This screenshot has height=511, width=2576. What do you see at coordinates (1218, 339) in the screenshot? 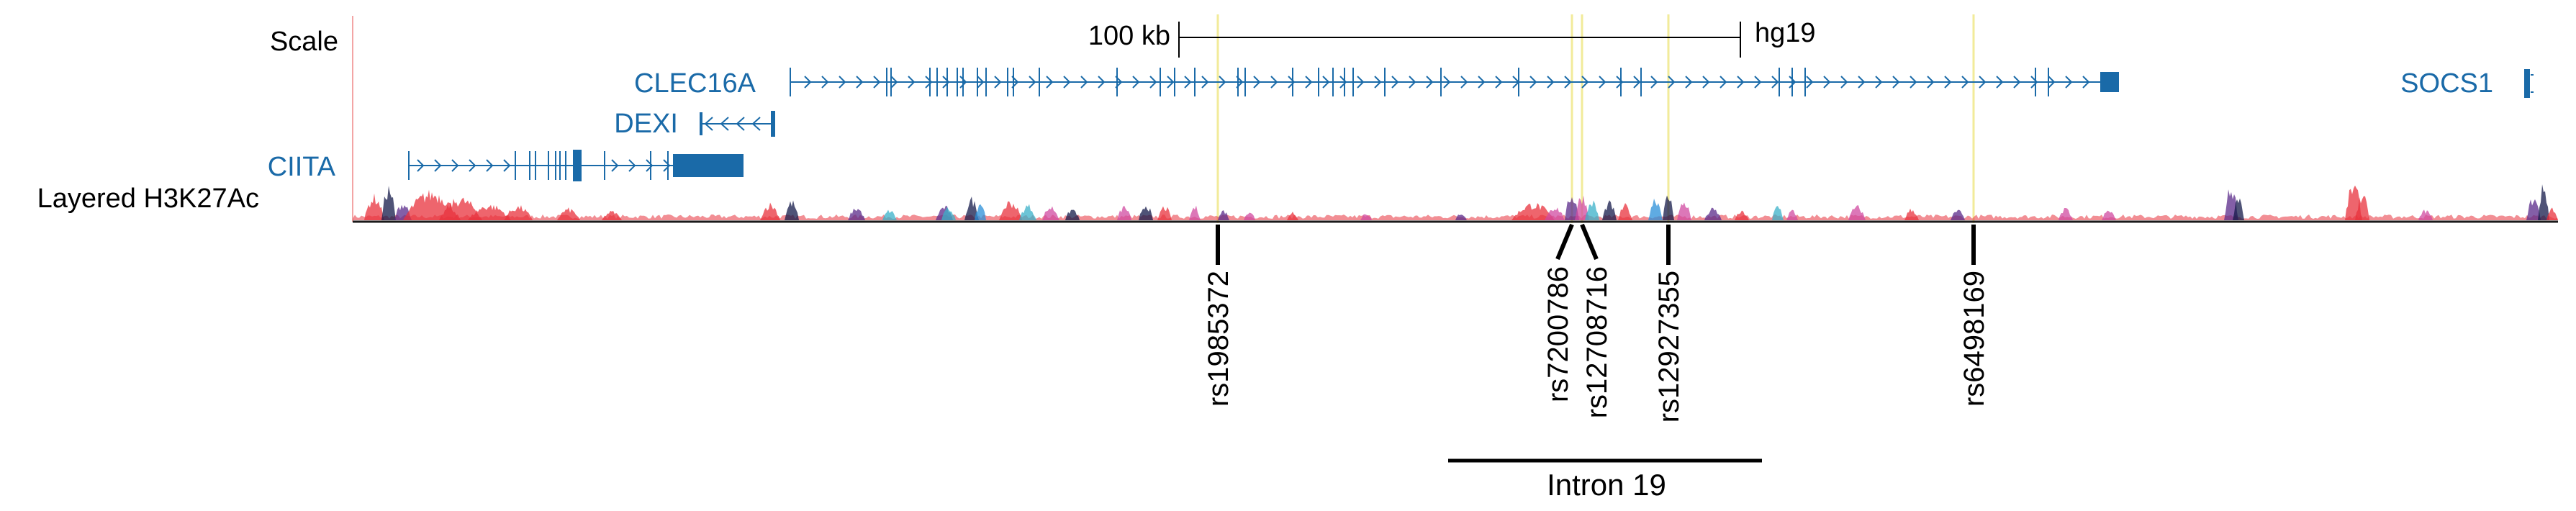
I see `snp-label-rs1985372: rs1985372` at bounding box center [1218, 339].